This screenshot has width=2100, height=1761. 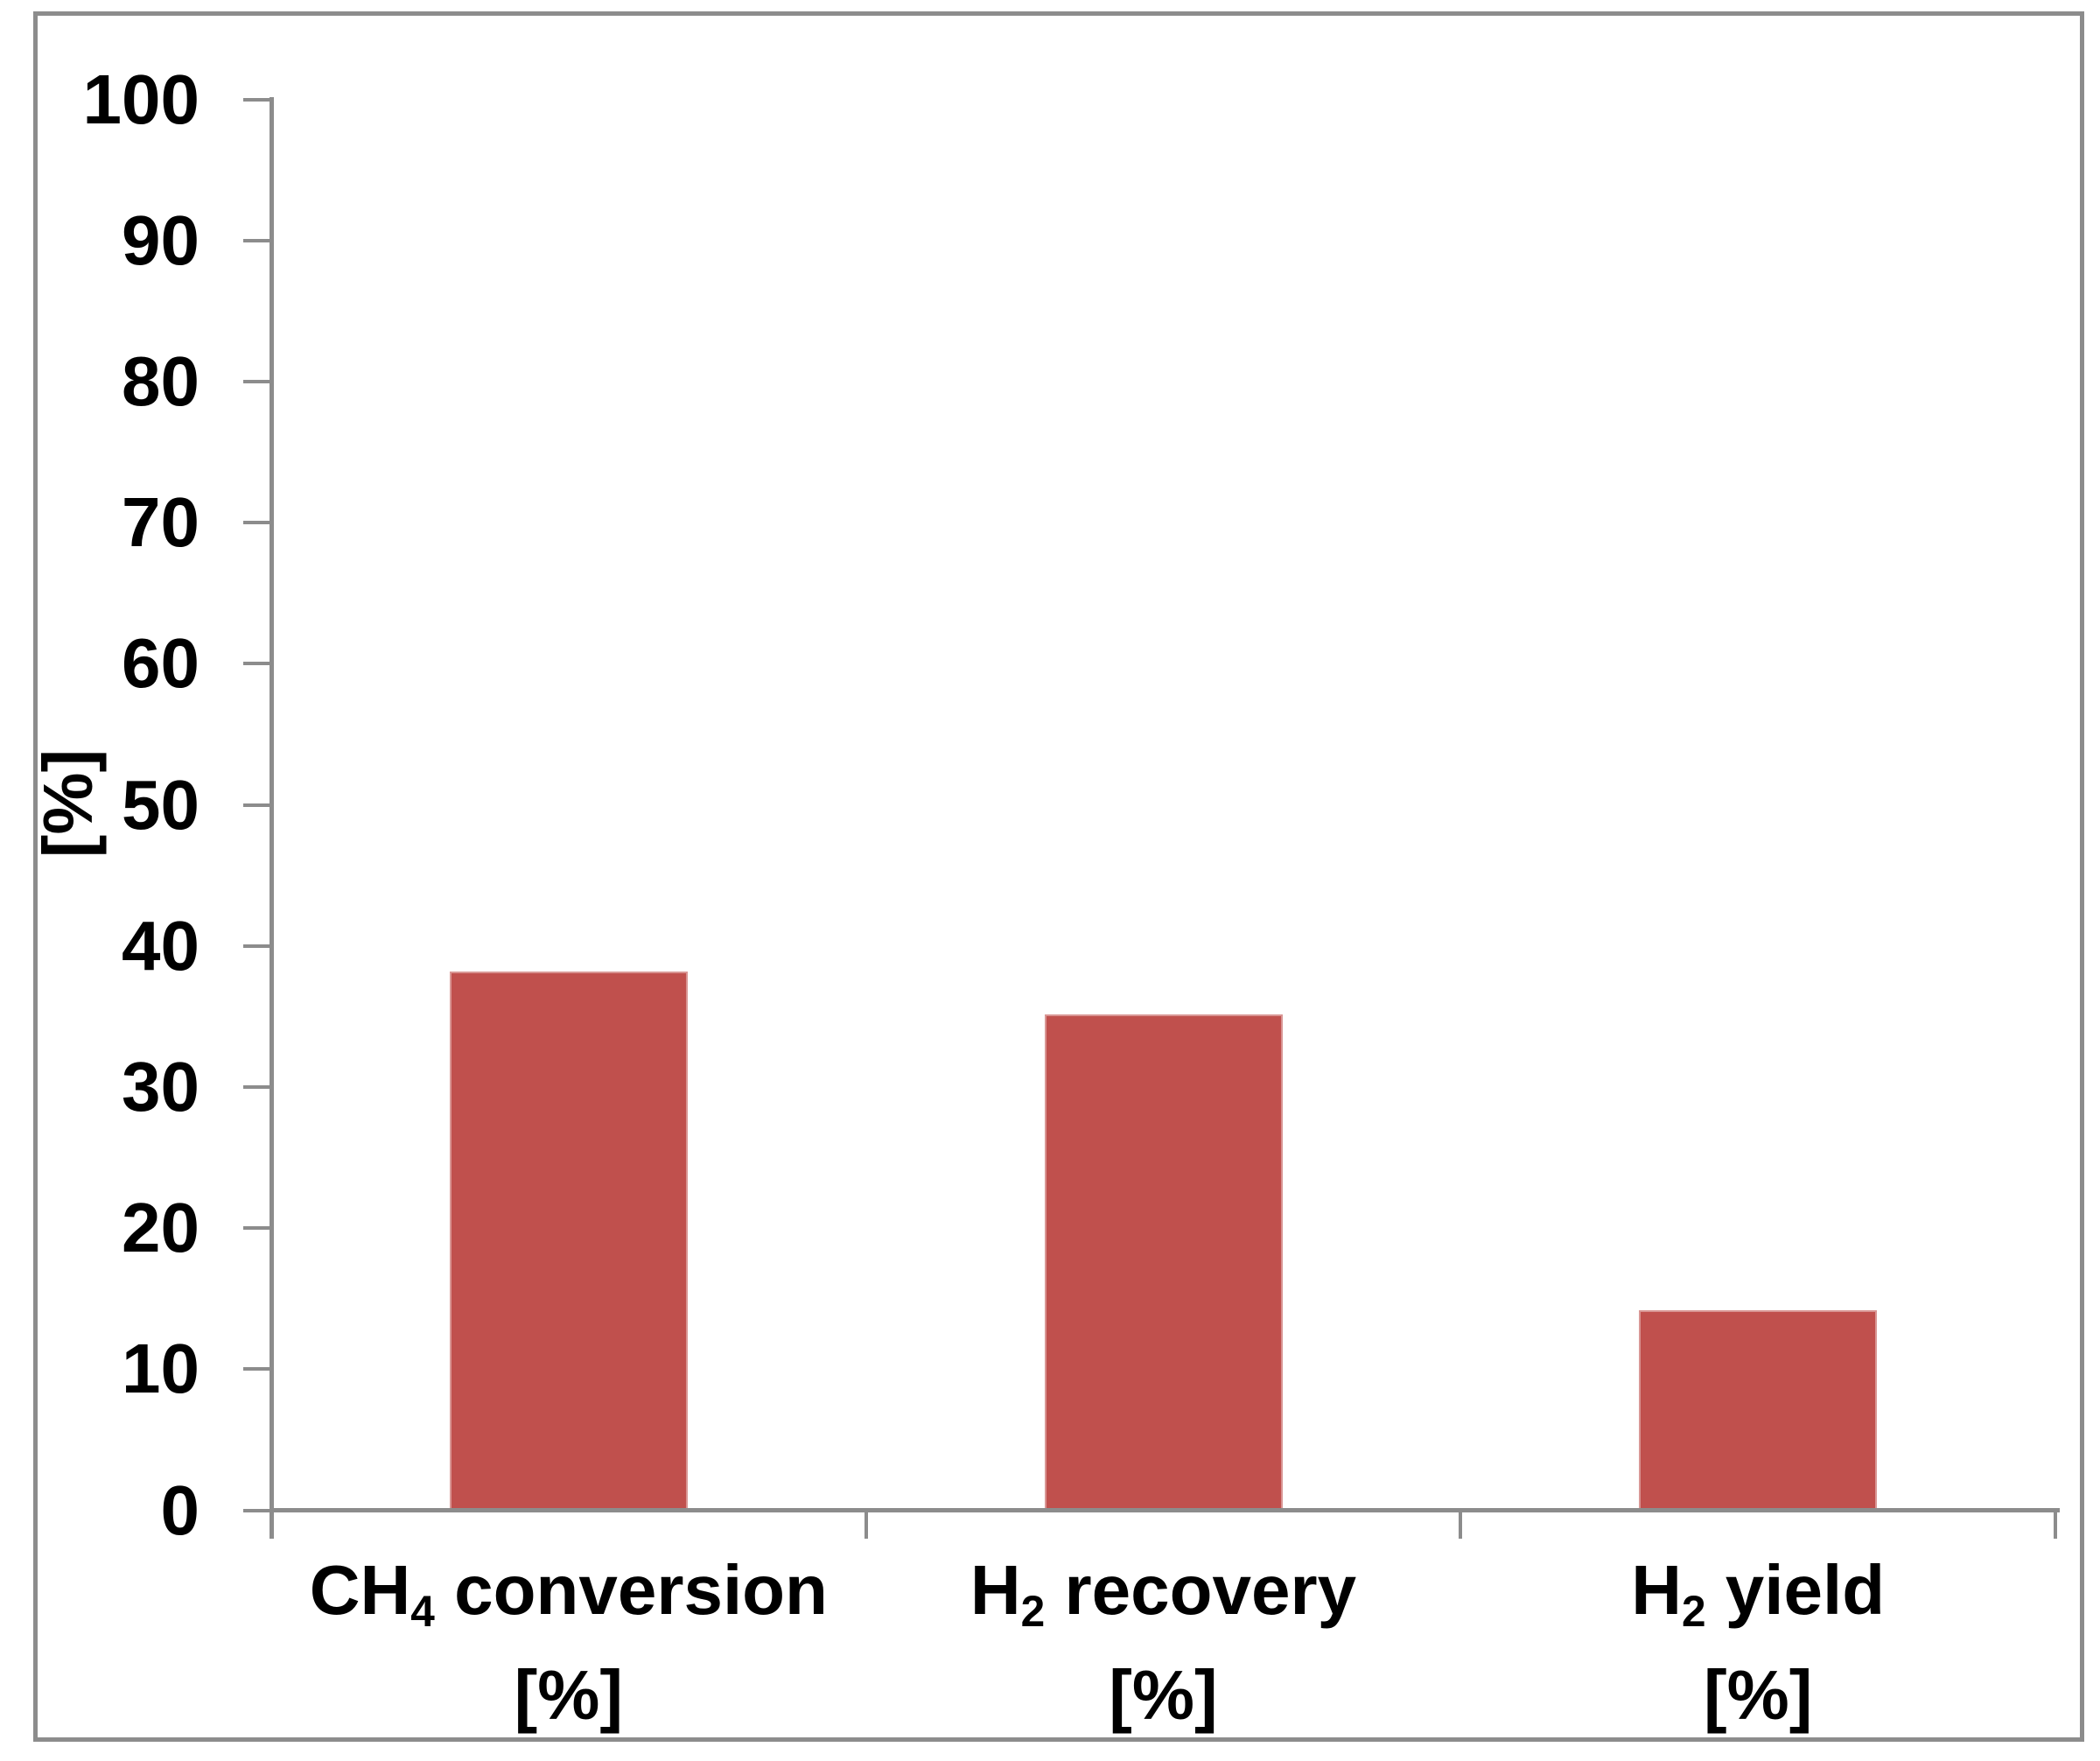 What do you see at coordinates (568, 1642) in the screenshot?
I see `x-category-label-1: CH4 conversion [%]` at bounding box center [568, 1642].